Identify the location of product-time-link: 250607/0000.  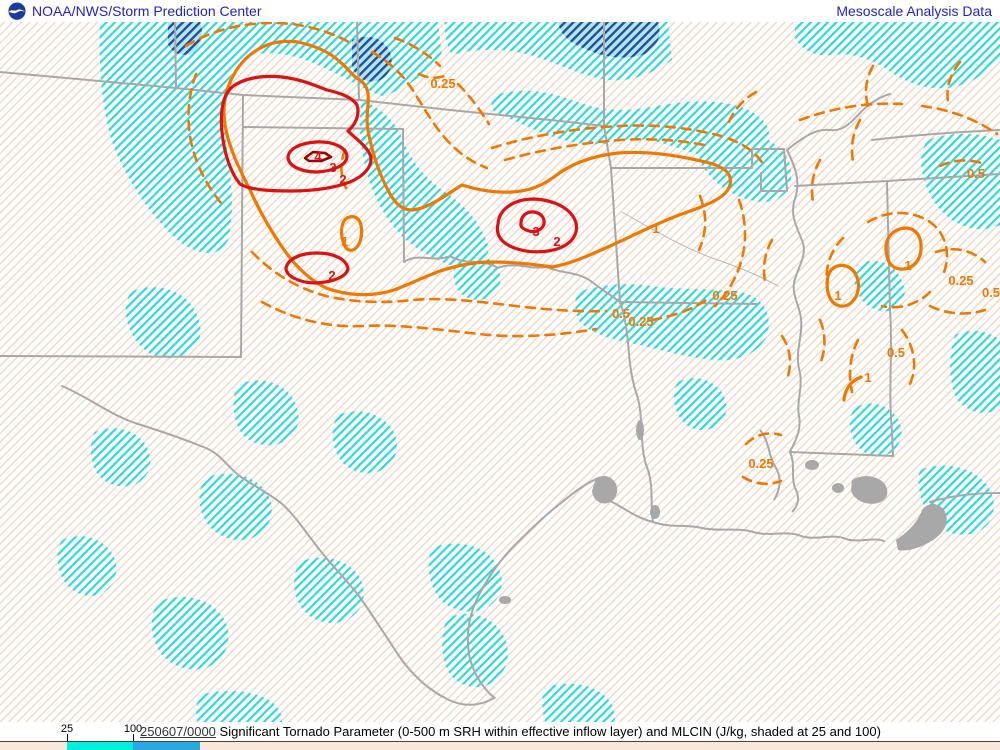
(178, 731).